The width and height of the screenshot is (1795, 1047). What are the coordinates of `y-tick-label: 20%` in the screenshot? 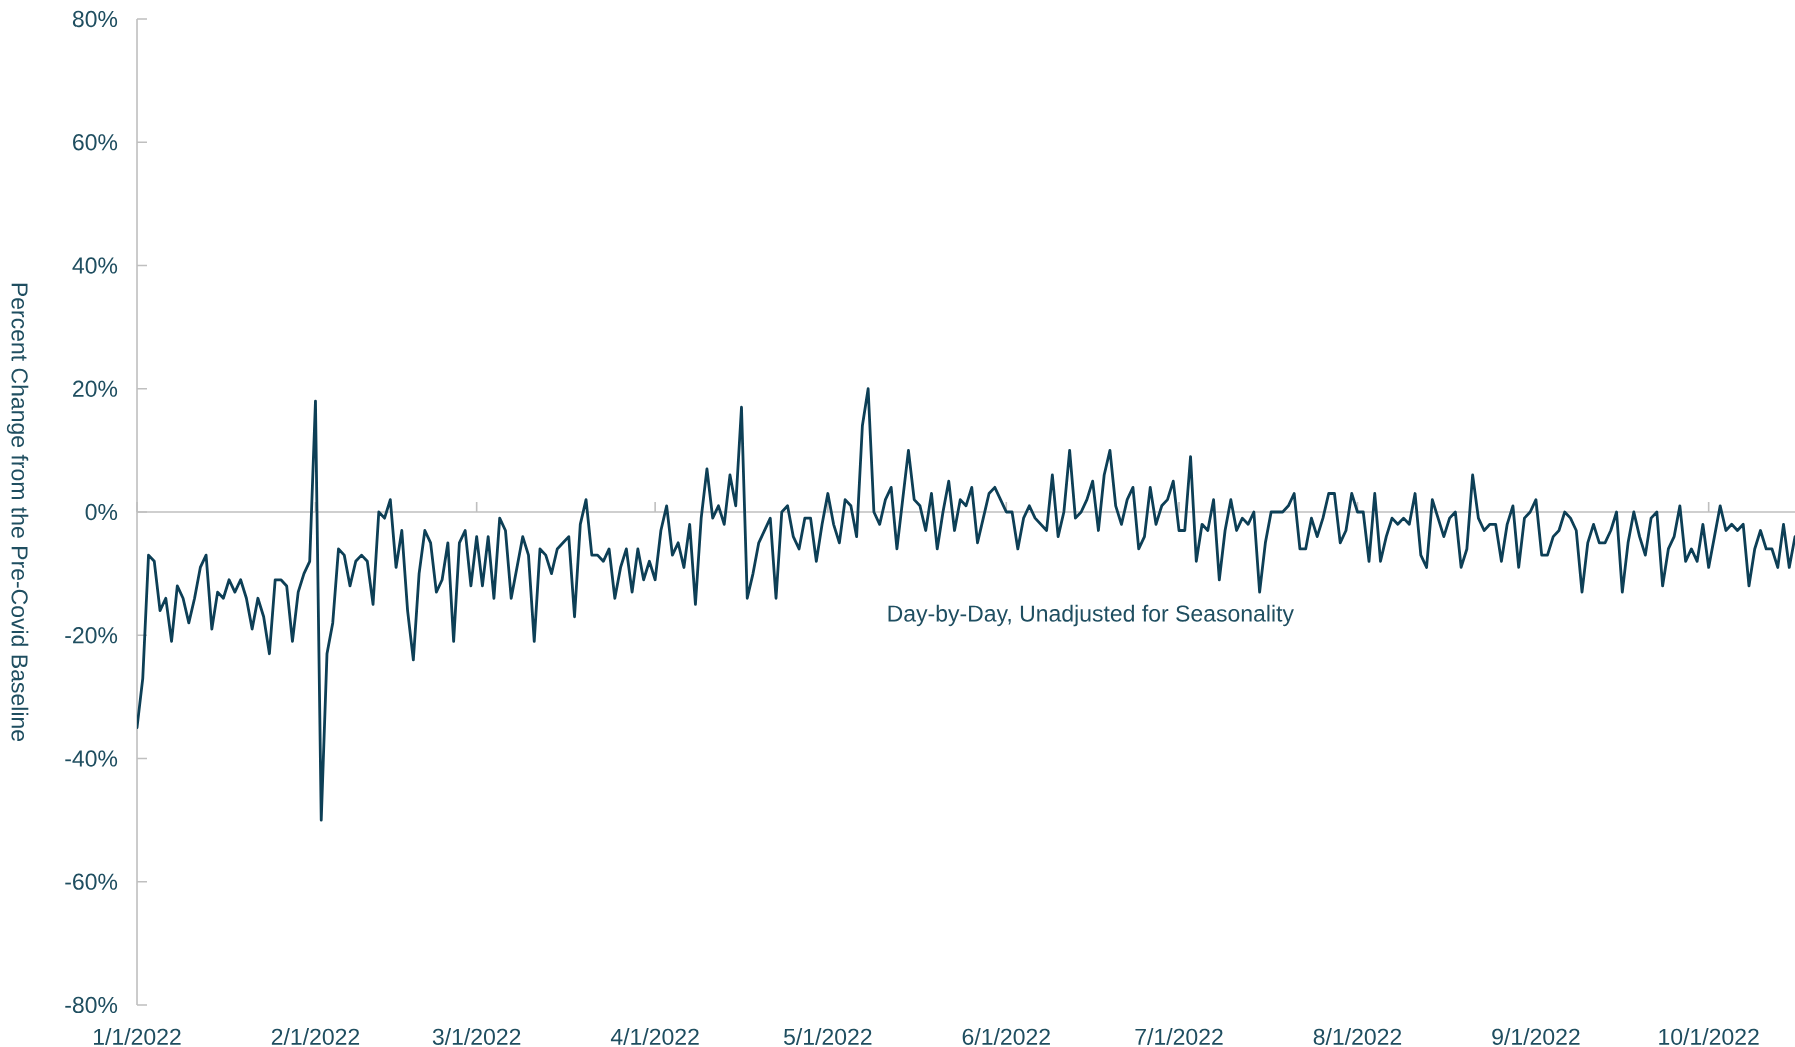 It's located at (95, 388).